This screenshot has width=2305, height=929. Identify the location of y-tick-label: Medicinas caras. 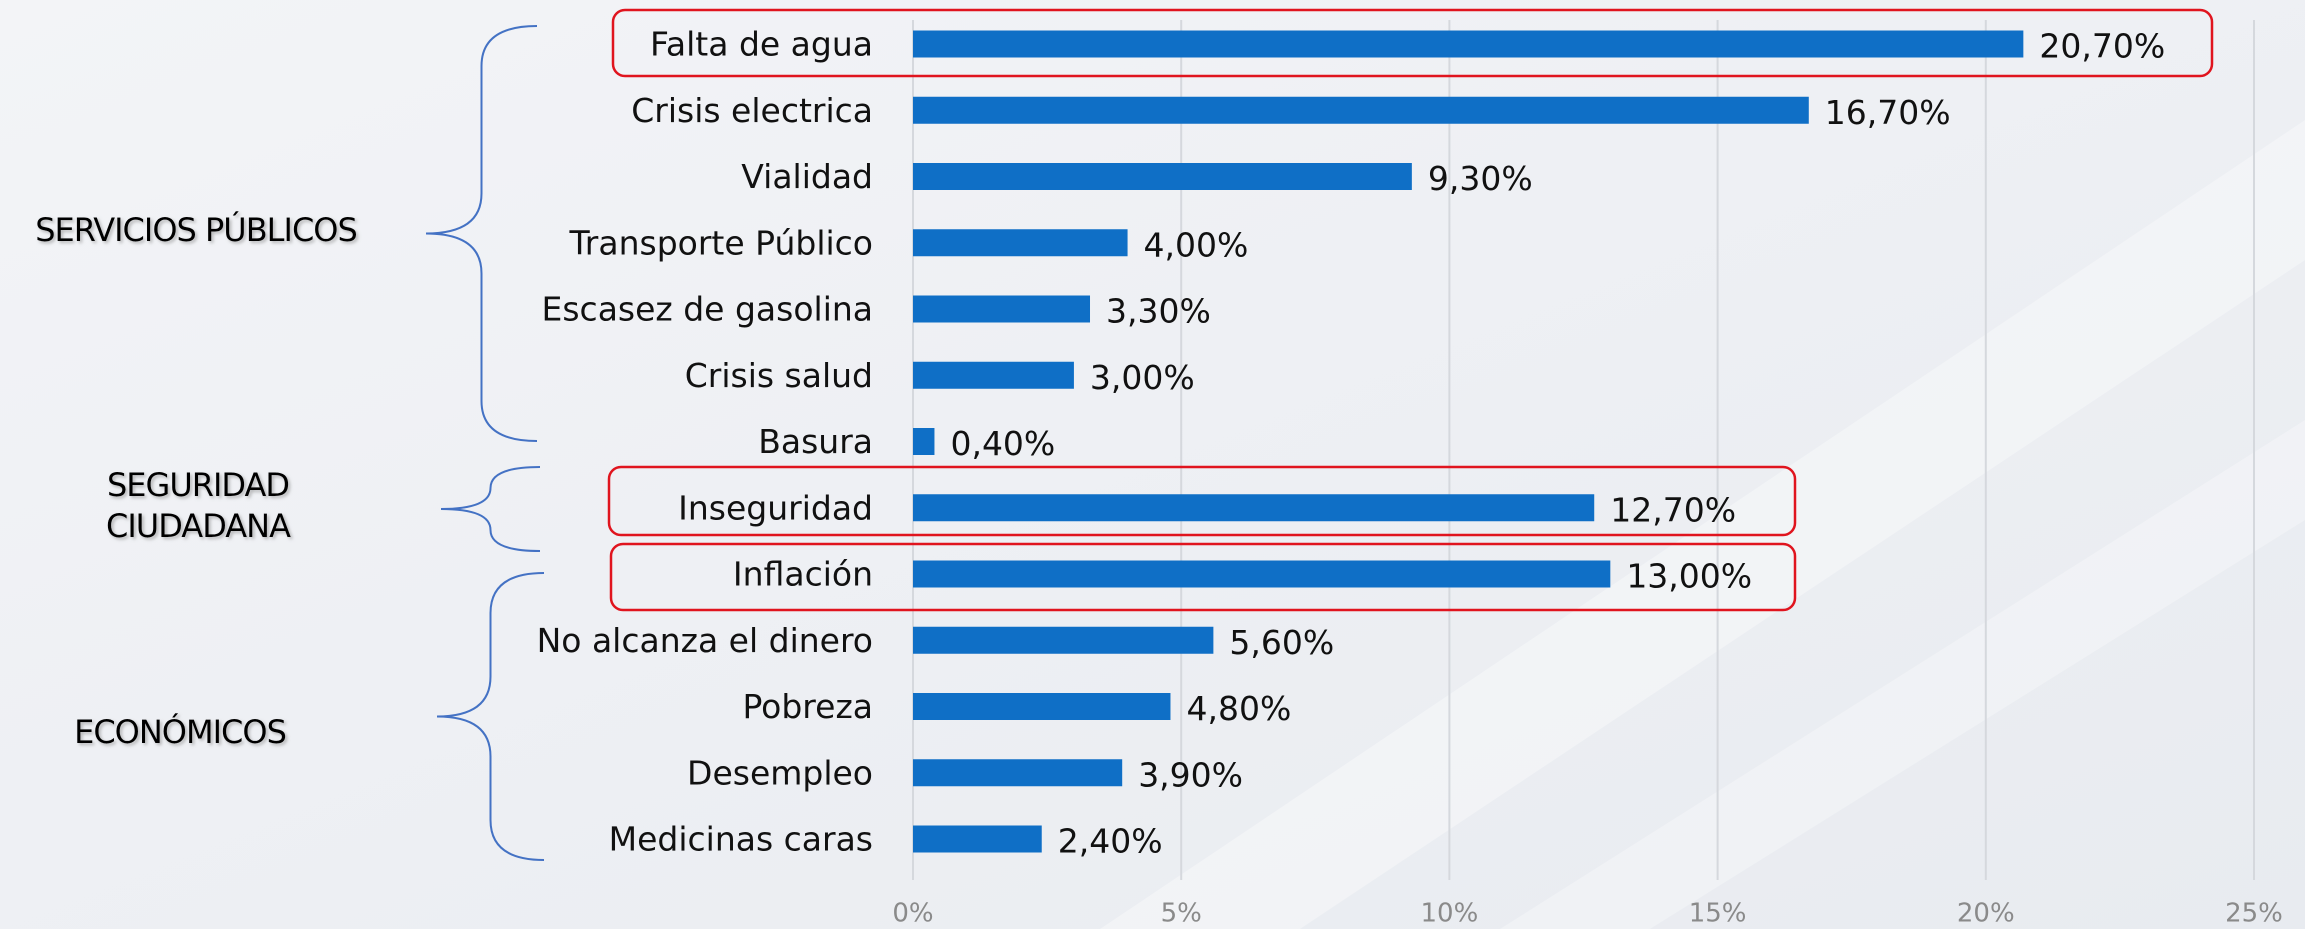
(741, 839).